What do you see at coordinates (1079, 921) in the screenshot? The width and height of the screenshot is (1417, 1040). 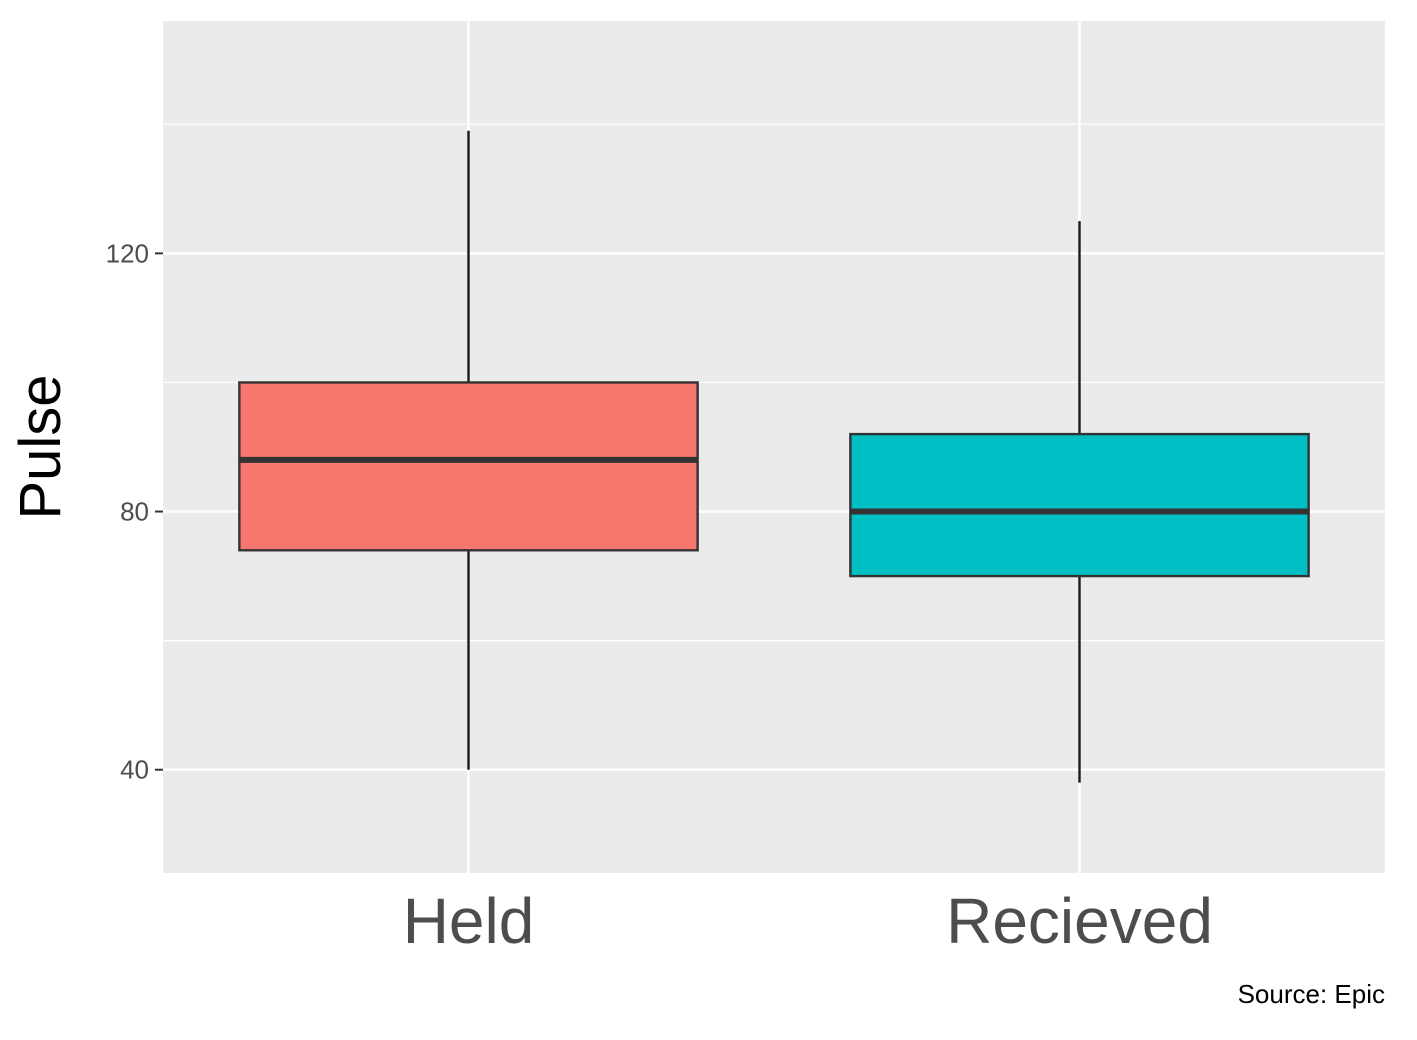 I see `x-tick-label: Recieved` at bounding box center [1079, 921].